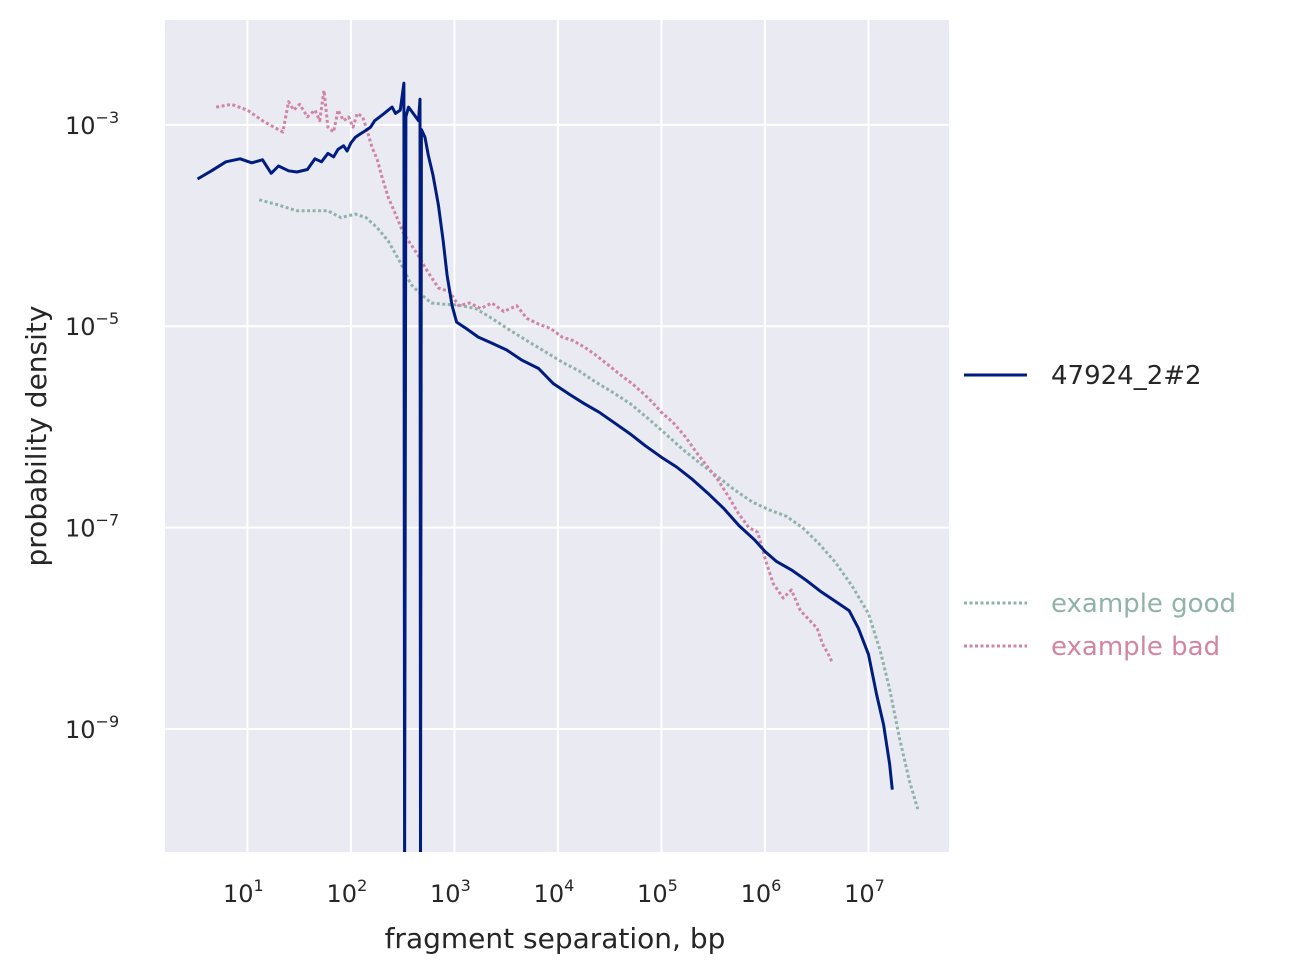  I want to click on x-tick-label: 10³, so click(450, 892).